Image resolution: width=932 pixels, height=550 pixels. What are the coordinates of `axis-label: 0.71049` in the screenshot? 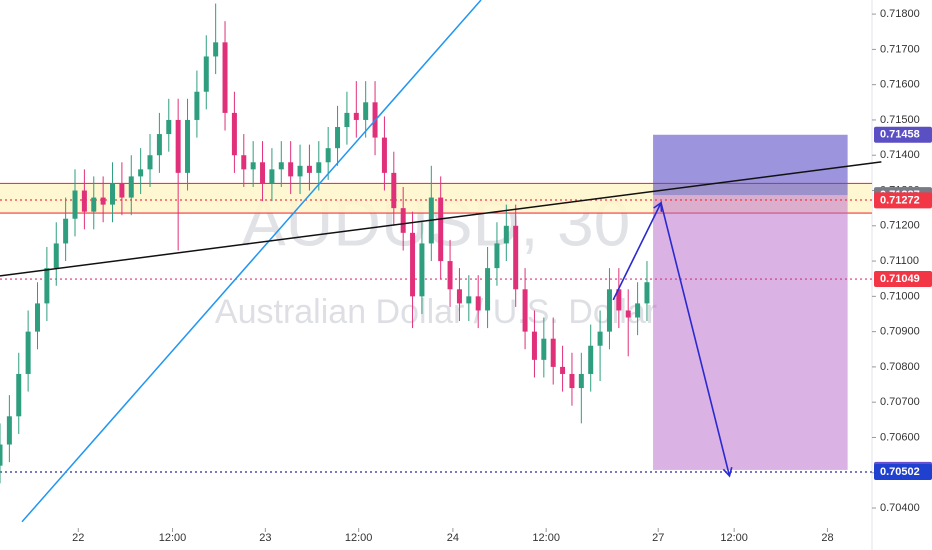 It's located at (900, 279).